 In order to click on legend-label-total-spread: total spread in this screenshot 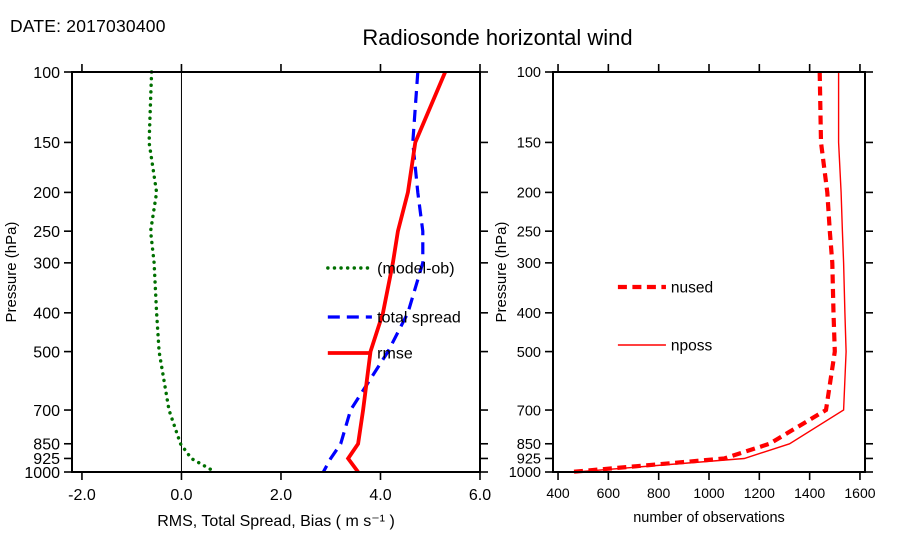, I will do `click(419, 318)`.